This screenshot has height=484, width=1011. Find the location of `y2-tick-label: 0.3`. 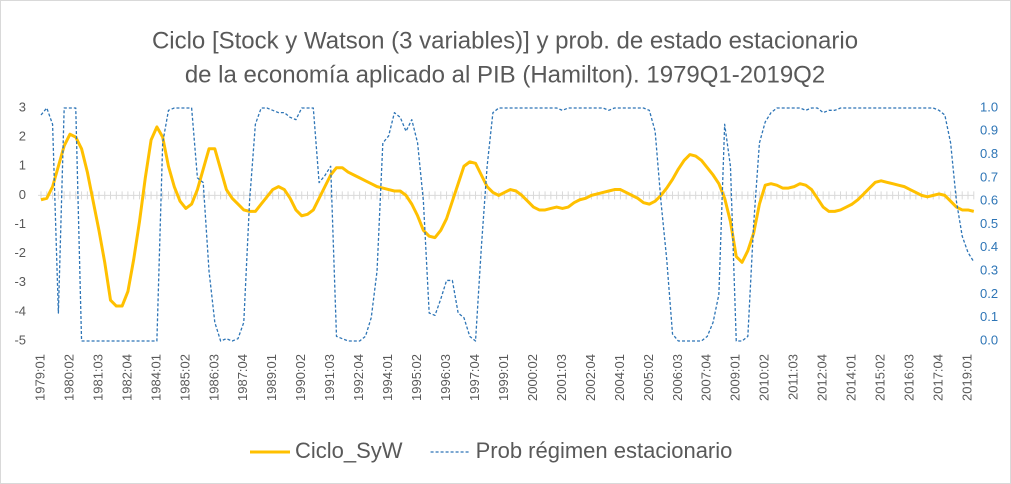

y2-tick-label: 0.3 is located at coordinates (989, 270).